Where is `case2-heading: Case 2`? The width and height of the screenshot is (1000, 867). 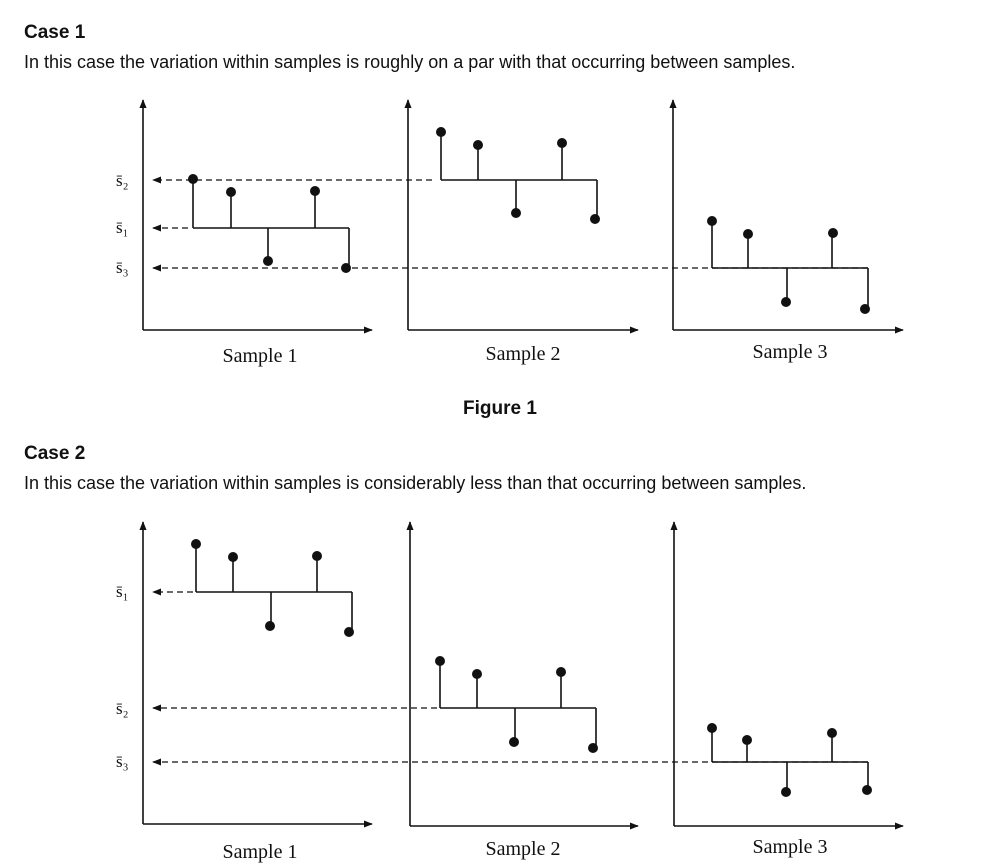
case2-heading: Case 2 is located at coordinates (55, 453).